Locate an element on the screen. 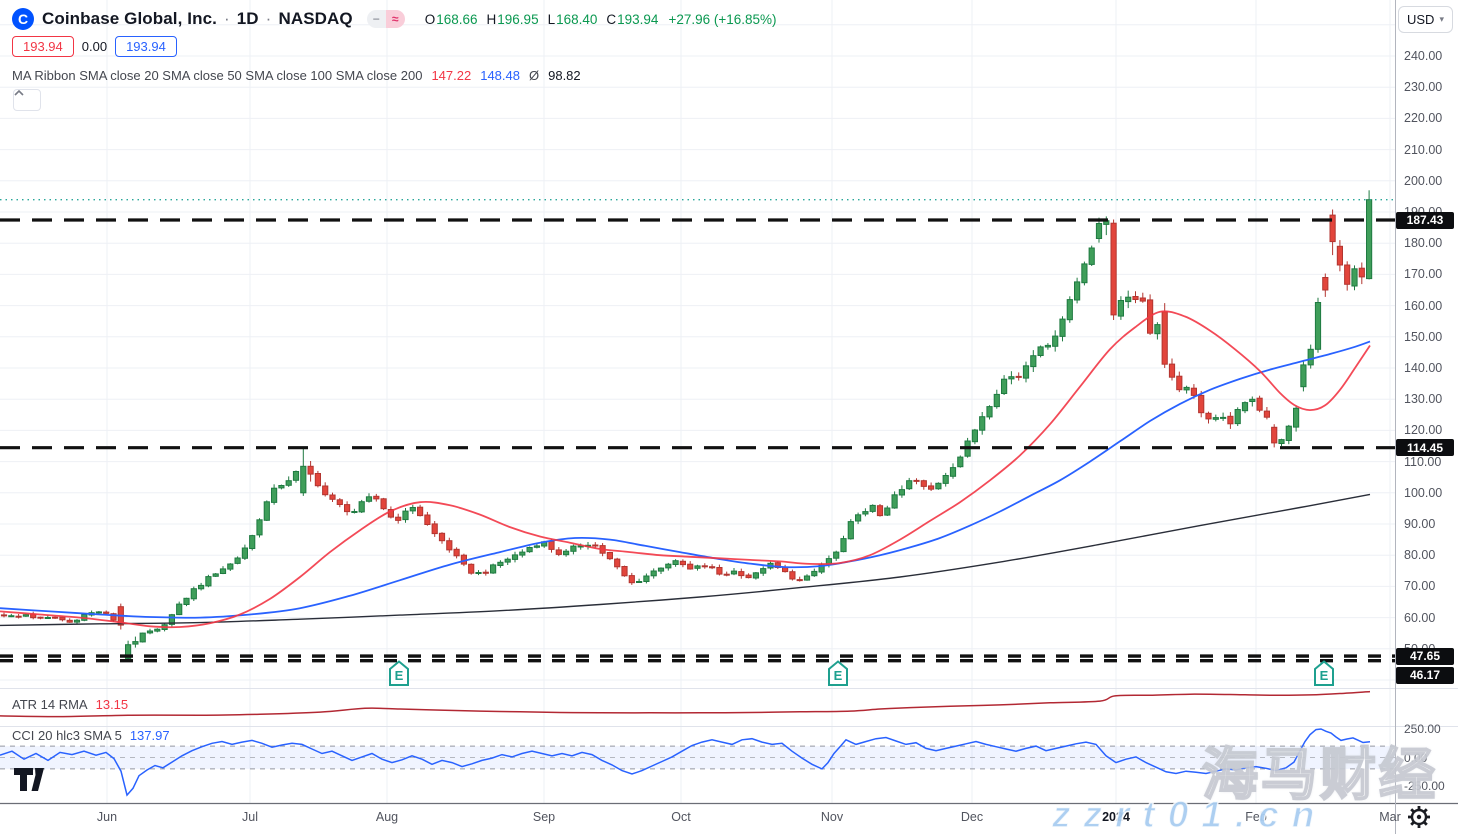 This screenshot has width=1458, height=834. price-tick-label: 230.00 is located at coordinates (1423, 87).